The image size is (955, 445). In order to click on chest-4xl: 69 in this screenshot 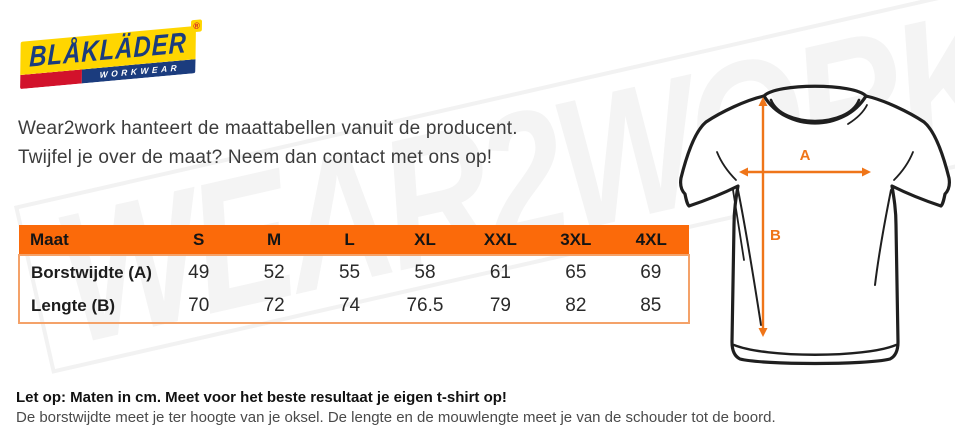, I will do `click(651, 272)`.